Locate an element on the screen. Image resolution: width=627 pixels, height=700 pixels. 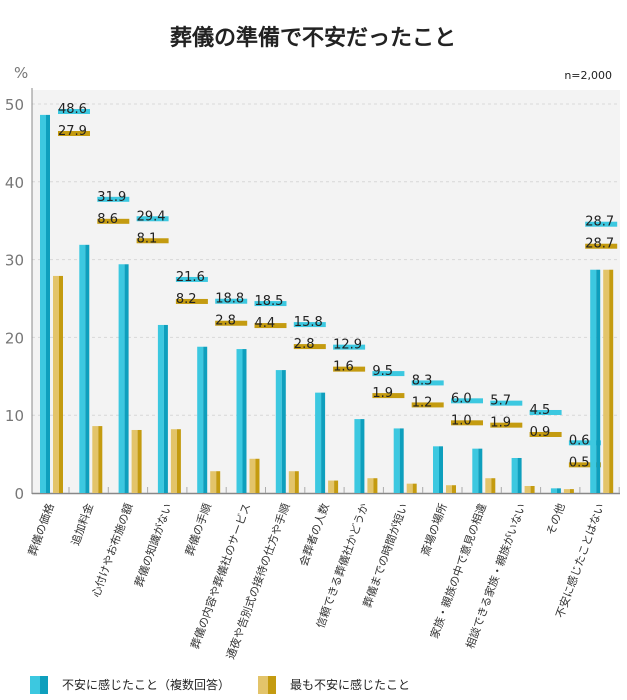
category-label: 斎場の場所 is located at coordinates (434, 529).